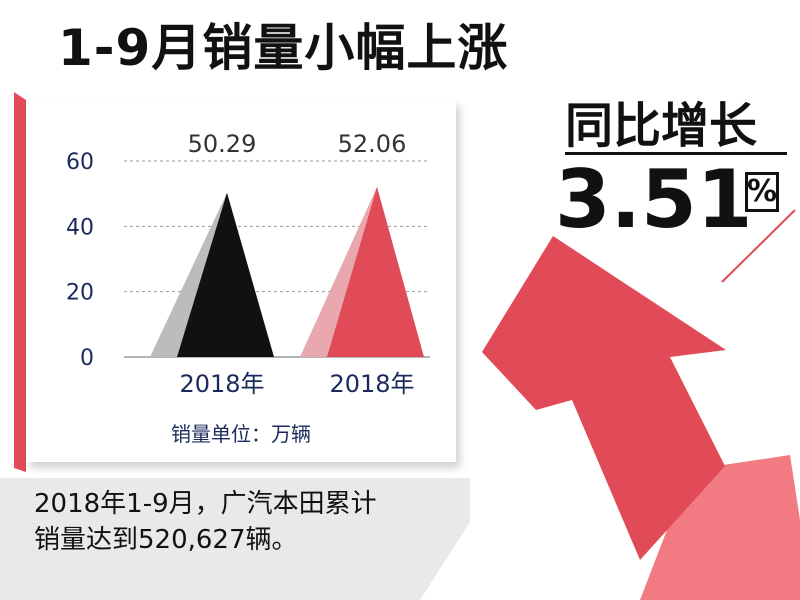 The image size is (800, 600). Describe the element at coordinates (80, 162) in the screenshot. I see `y-tick-label: 60` at that location.